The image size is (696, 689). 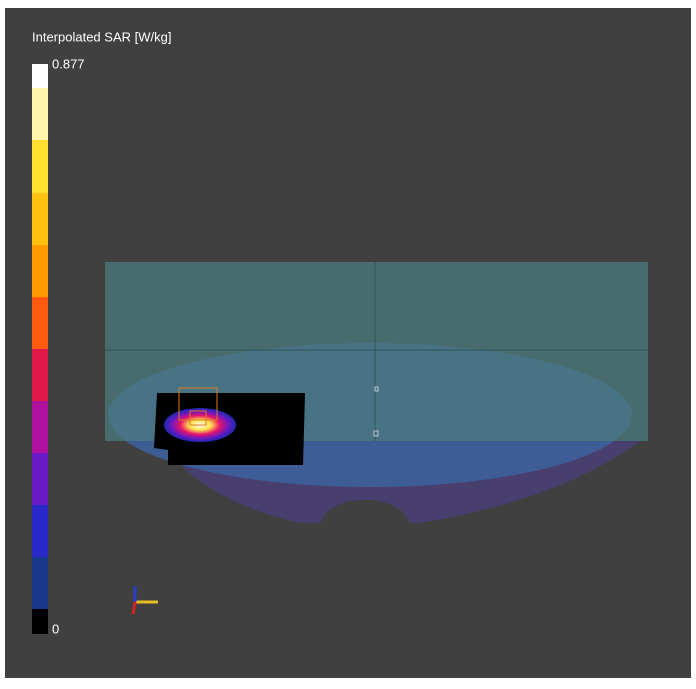 I want to click on colorbar-max: 0.877, so click(x=68, y=63).